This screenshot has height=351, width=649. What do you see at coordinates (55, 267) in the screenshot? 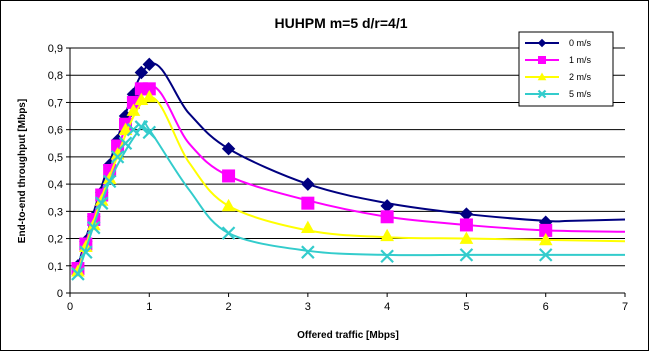
I see `y-tick-label: 0,1` at bounding box center [55, 267].